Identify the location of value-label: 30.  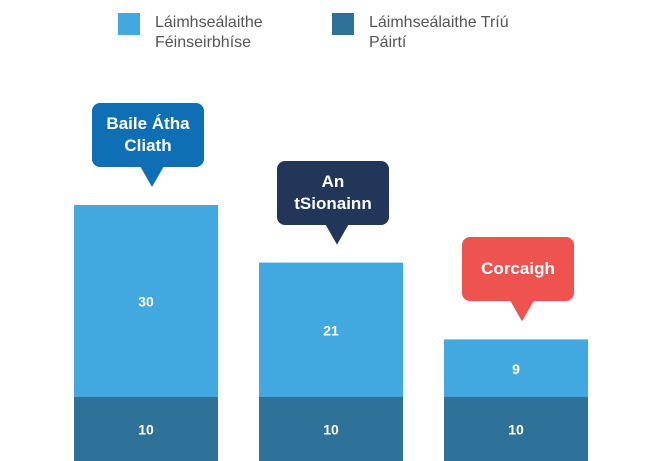
(146, 302).